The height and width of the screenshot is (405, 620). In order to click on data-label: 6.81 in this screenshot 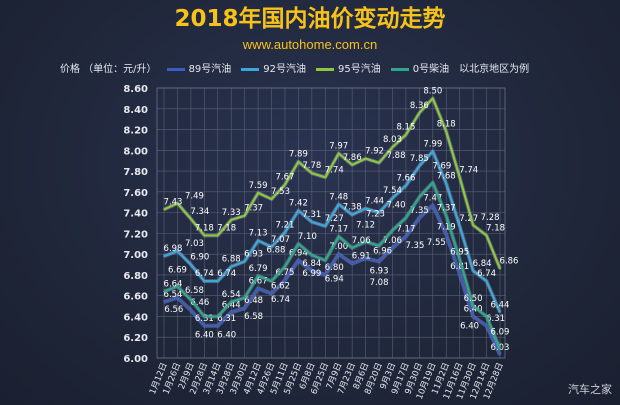, I will do `click(459, 267)`.